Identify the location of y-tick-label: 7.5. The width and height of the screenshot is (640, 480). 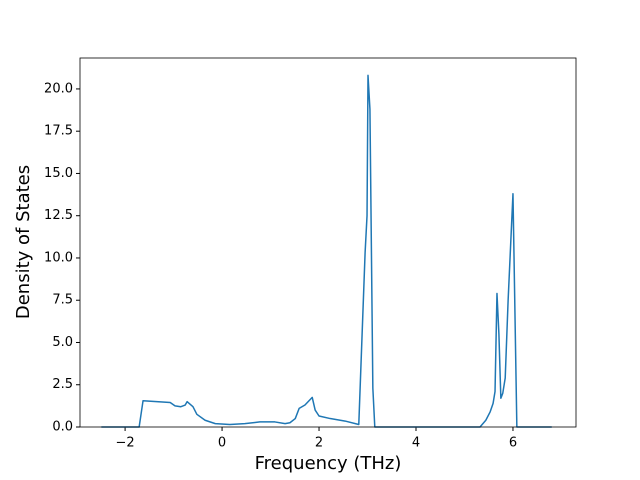
(62, 300).